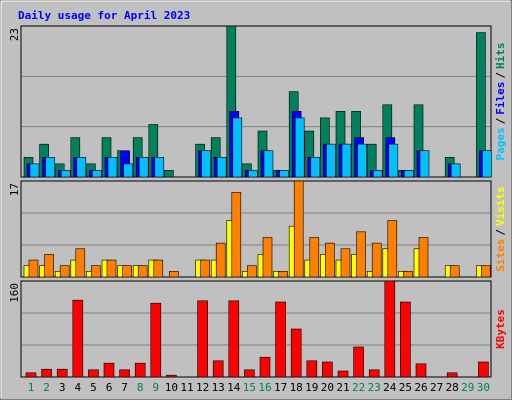 This screenshot has height=400, width=512. Describe the element at coordinates (280, 387) in the screenshot. I see `x-tick-label: 17` at that location.